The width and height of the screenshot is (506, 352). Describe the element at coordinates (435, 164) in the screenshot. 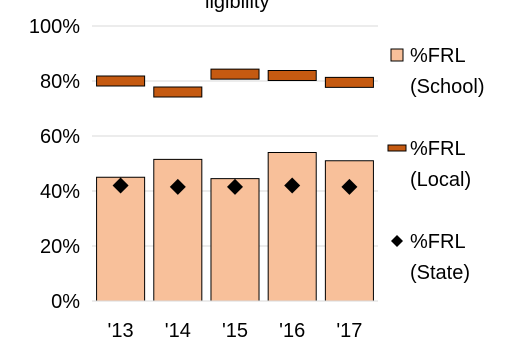

I see `legend: %FRL (School) %FRL (Local) %FRL (State)` at that location.